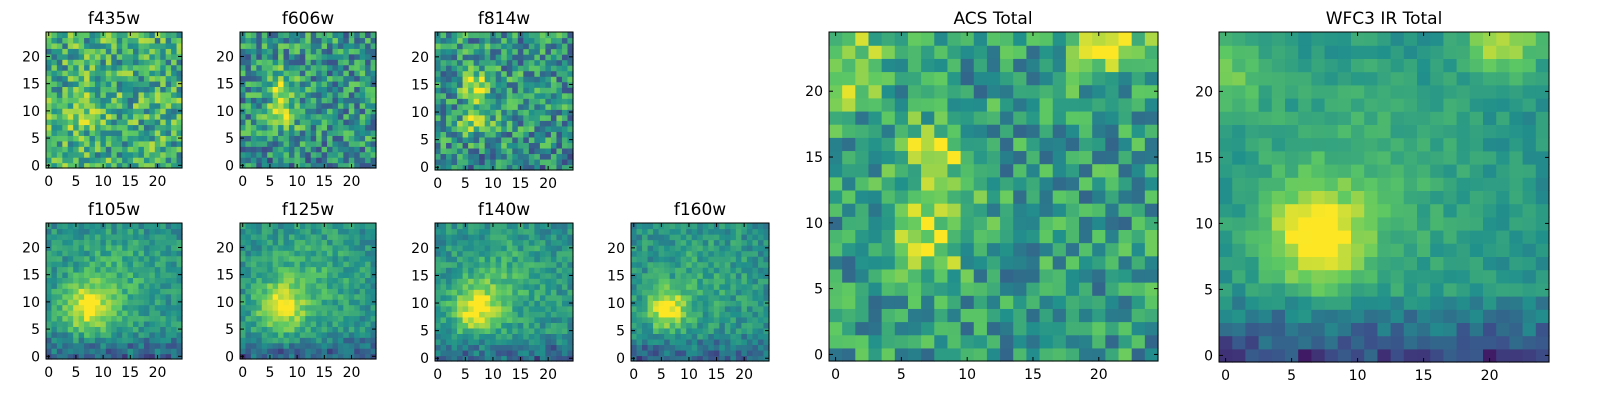 This screenshot has height=400, width=1600. Describe the element at coordinates (31, 112) in the screenshot. I see `y-tick-label: 10` at that location.